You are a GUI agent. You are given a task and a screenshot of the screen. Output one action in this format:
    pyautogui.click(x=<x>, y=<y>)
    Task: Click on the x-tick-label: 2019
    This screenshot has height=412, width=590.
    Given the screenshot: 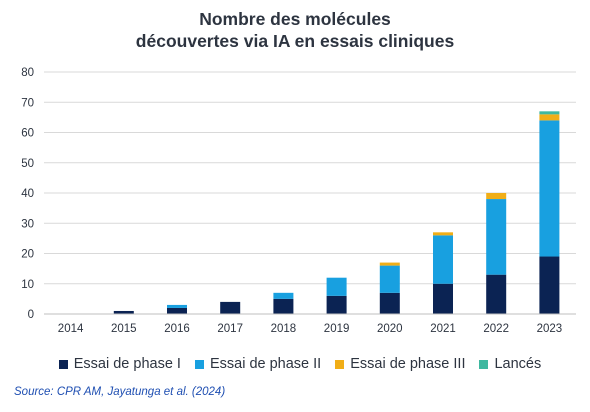 What is the action you would take?
    pyautogui.click(x=337, y=329)
    